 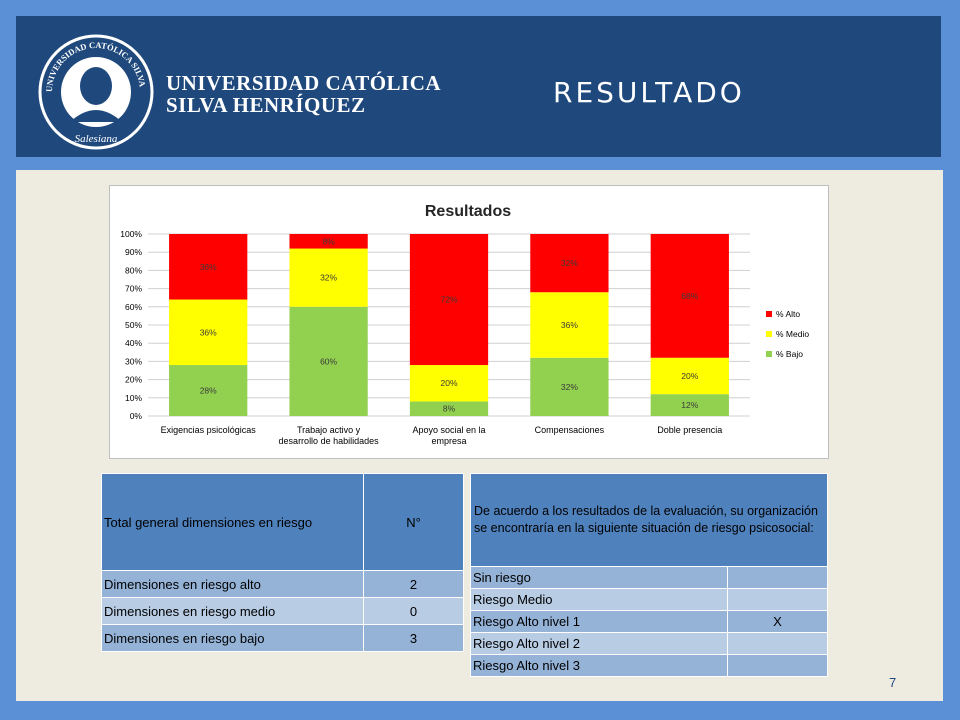 What do you see at coordinates (649, 92) in the screenshot?
I see `page-title: RESULTADO` at bounding box center [649, 92].